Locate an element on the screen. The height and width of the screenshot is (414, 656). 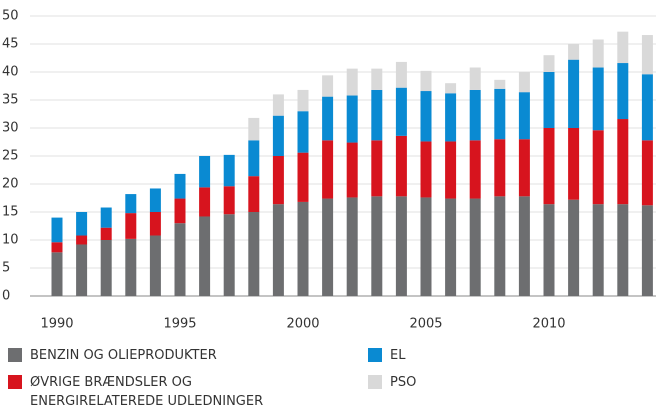
y-tick-label: 0 is located at coordinates (6, 296).